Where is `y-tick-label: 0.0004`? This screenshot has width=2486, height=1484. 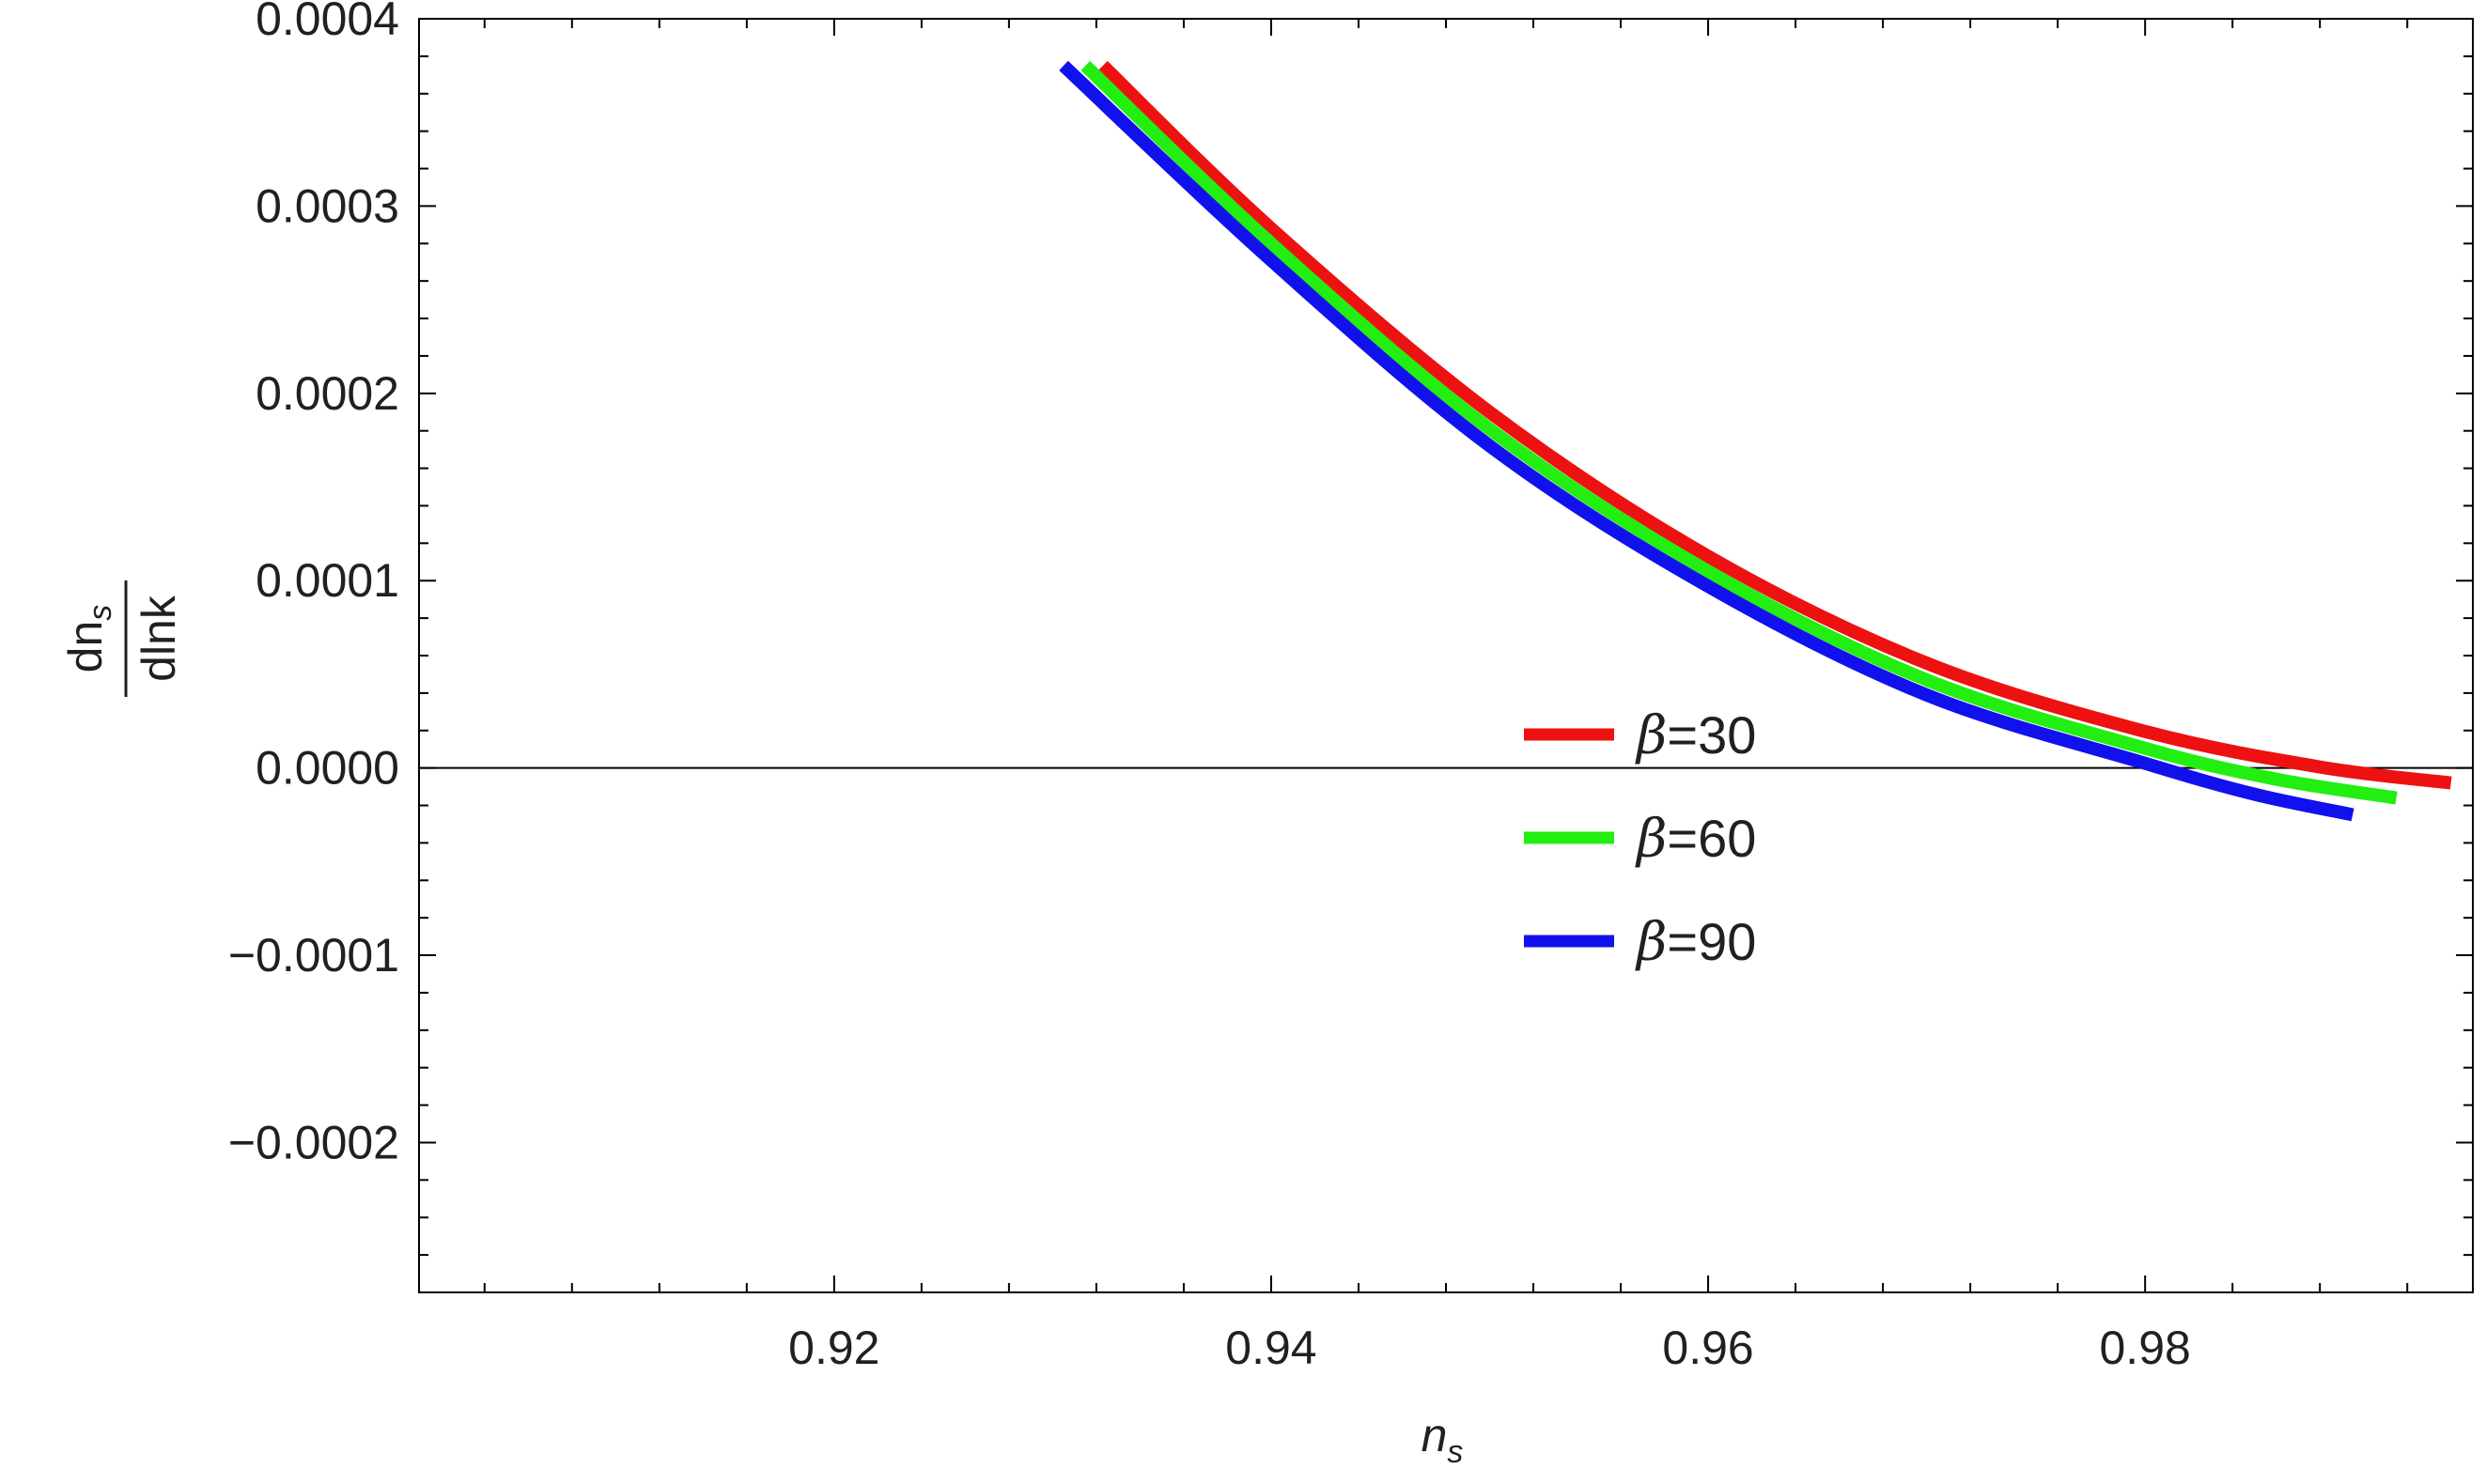
y-tick-label: 0.0004 is located at coordinates (328, 22).